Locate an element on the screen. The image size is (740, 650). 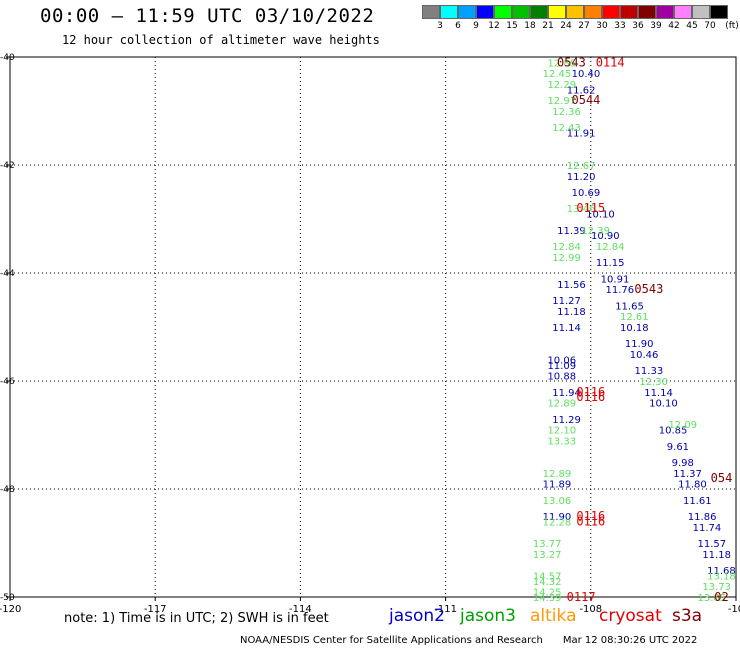
jason2-point-label: 11.86 is located at coordinates (702, 517).